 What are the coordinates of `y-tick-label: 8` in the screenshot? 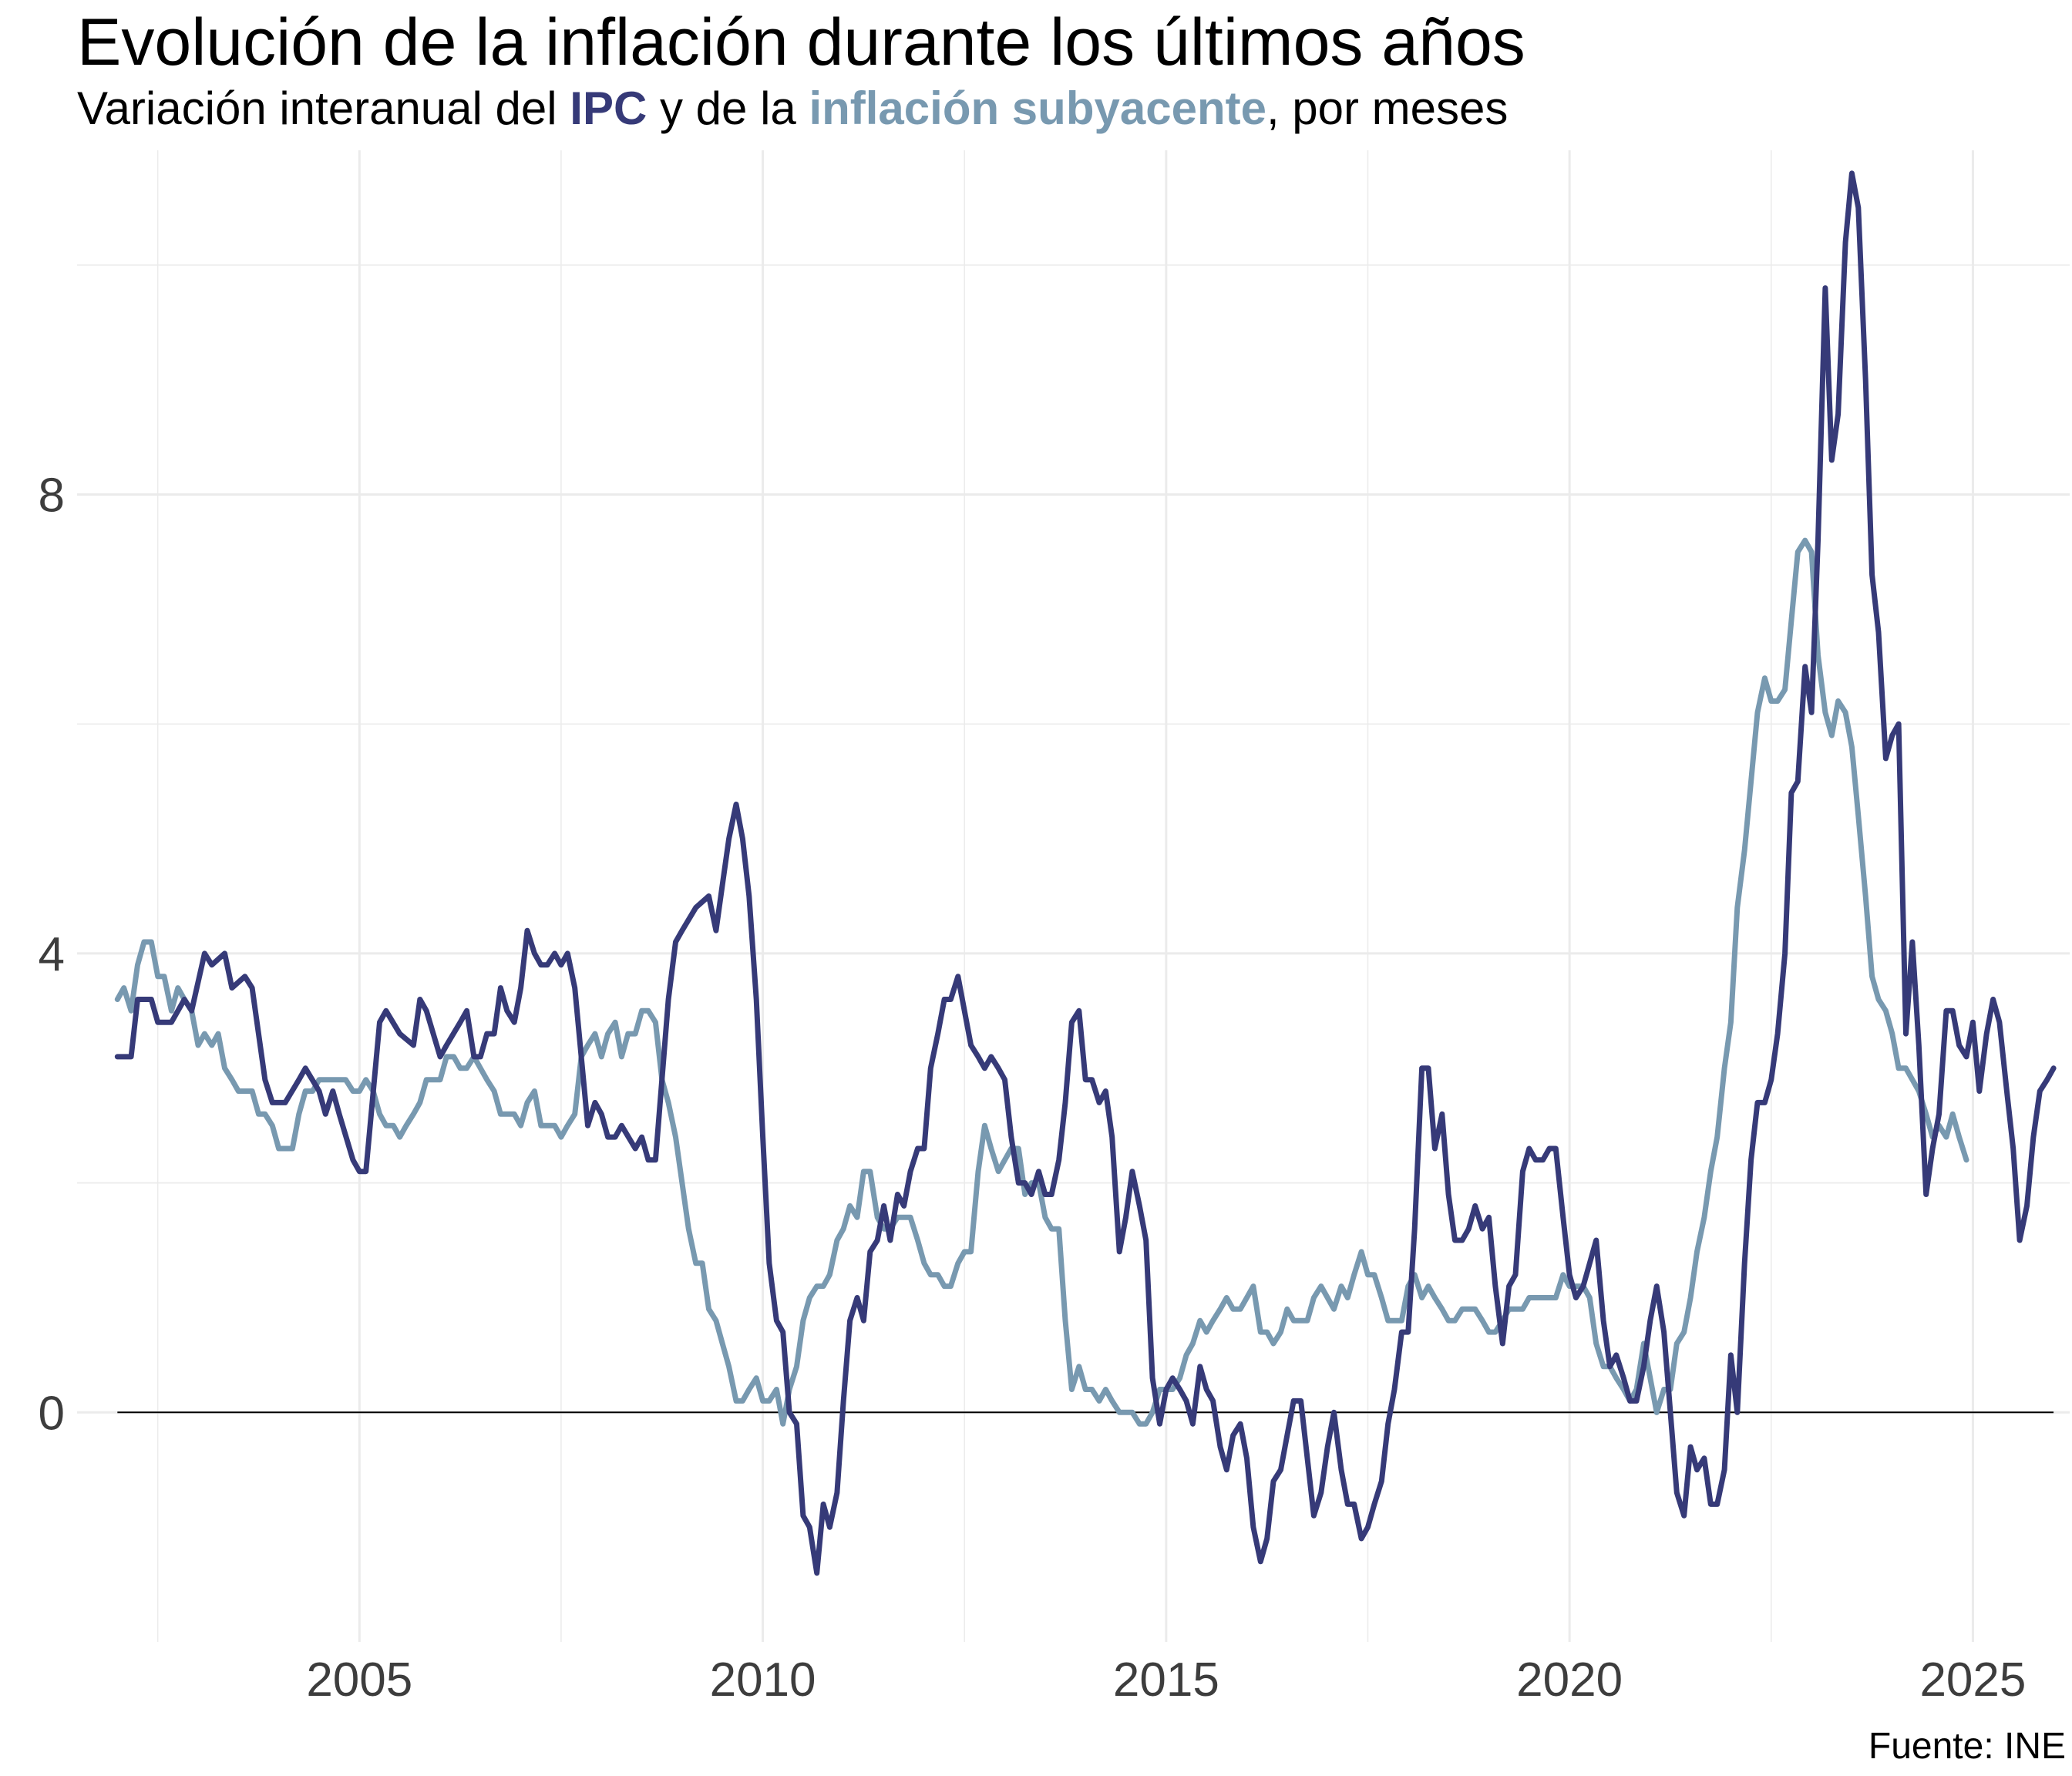 It's located at (52, 496).